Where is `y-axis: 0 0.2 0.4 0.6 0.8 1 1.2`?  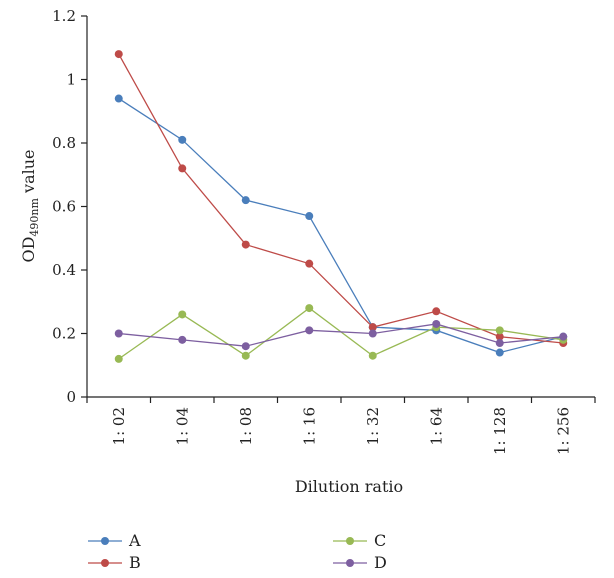
y-axis: 0 0.2 0.4 0.6 0.8 1 1.2 is located at coordinates (70, 206).